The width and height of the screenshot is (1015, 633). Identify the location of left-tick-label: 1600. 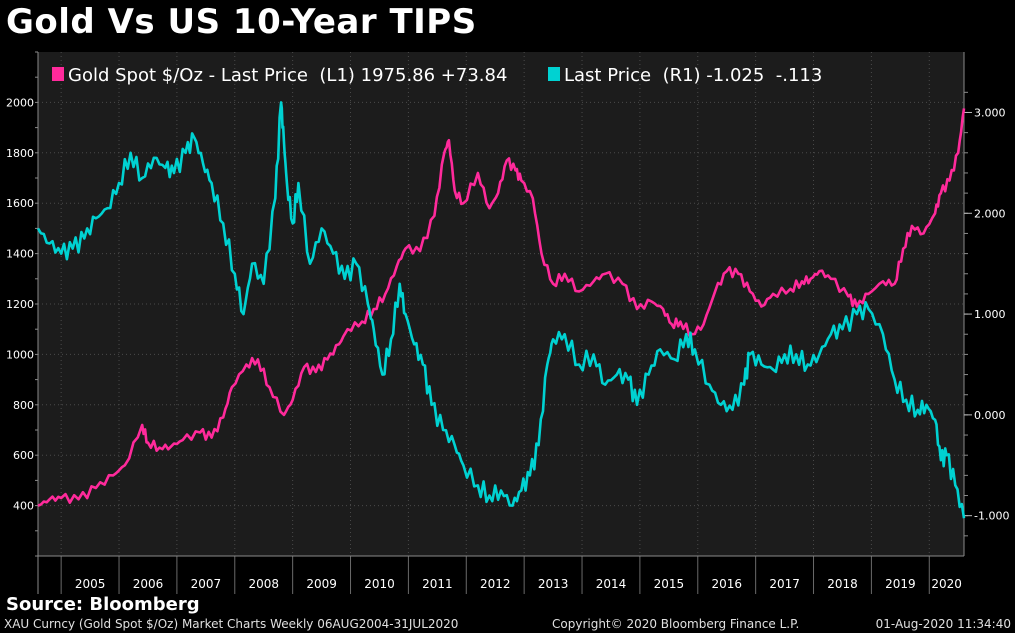
(20, 203).